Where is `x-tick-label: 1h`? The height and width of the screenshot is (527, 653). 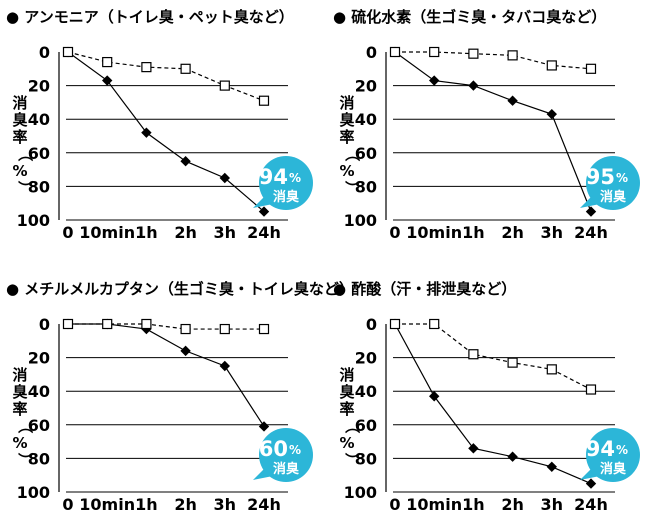 x-tick-label: 1h is located at coordinates (146, 504).